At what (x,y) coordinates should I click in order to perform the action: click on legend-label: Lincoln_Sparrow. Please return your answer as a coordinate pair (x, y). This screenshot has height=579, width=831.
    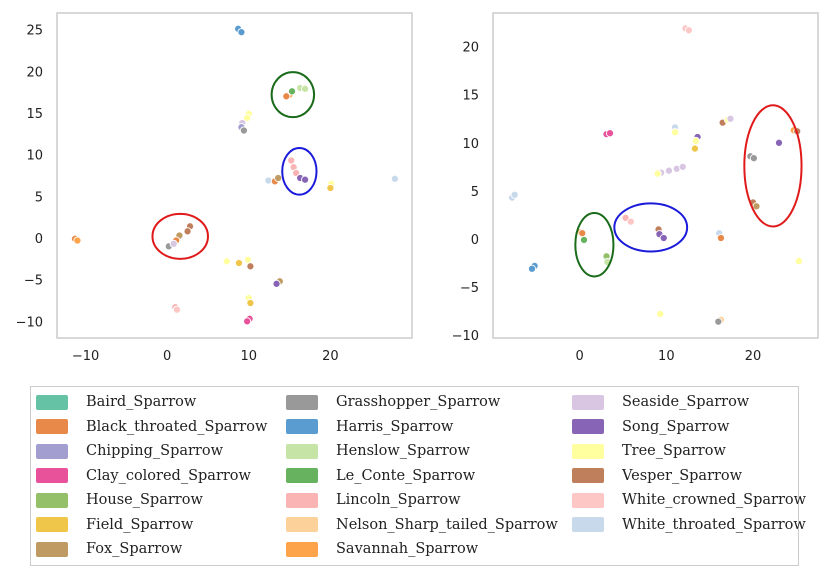
    Looking at the image, I should click on (398, 500).